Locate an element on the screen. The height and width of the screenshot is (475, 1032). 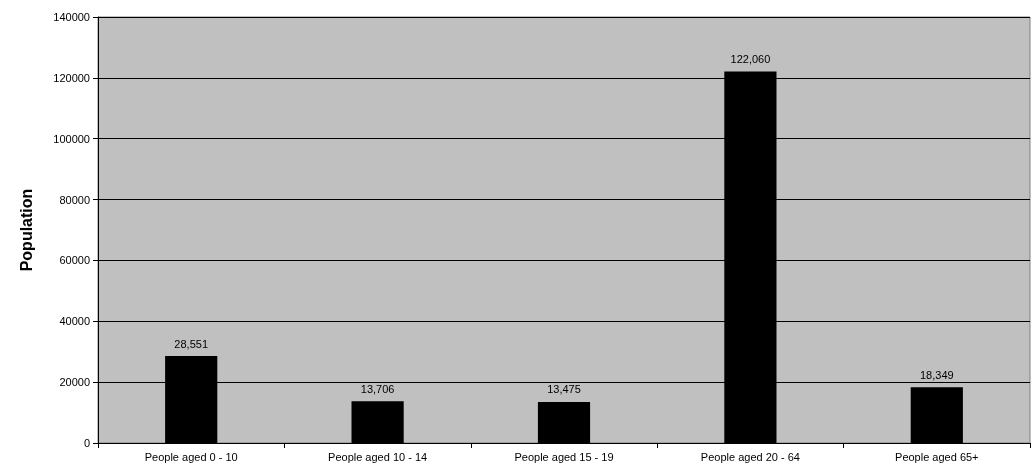
data-label: 18,349 is located at coordinates (936, 374).